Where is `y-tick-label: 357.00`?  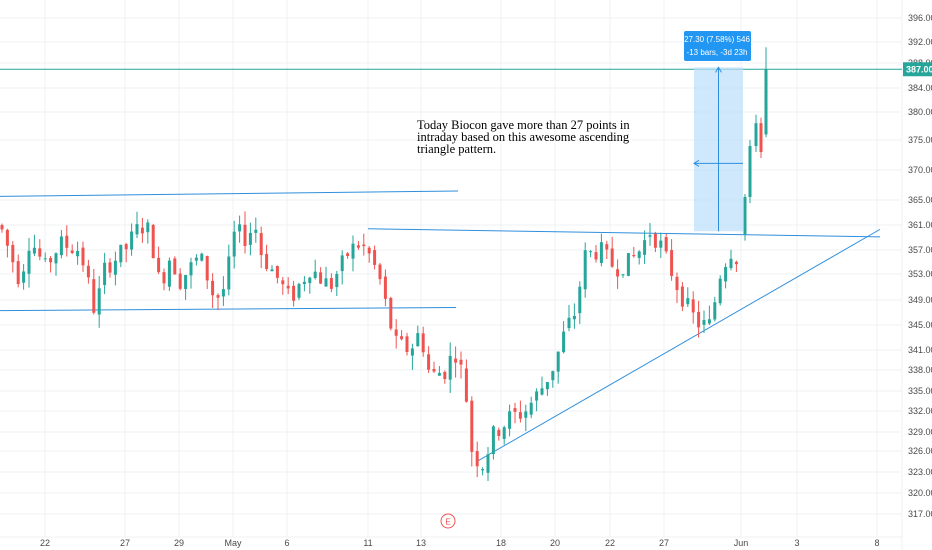
y-tick-label: 357.00 is located at coordinates (920, 250).